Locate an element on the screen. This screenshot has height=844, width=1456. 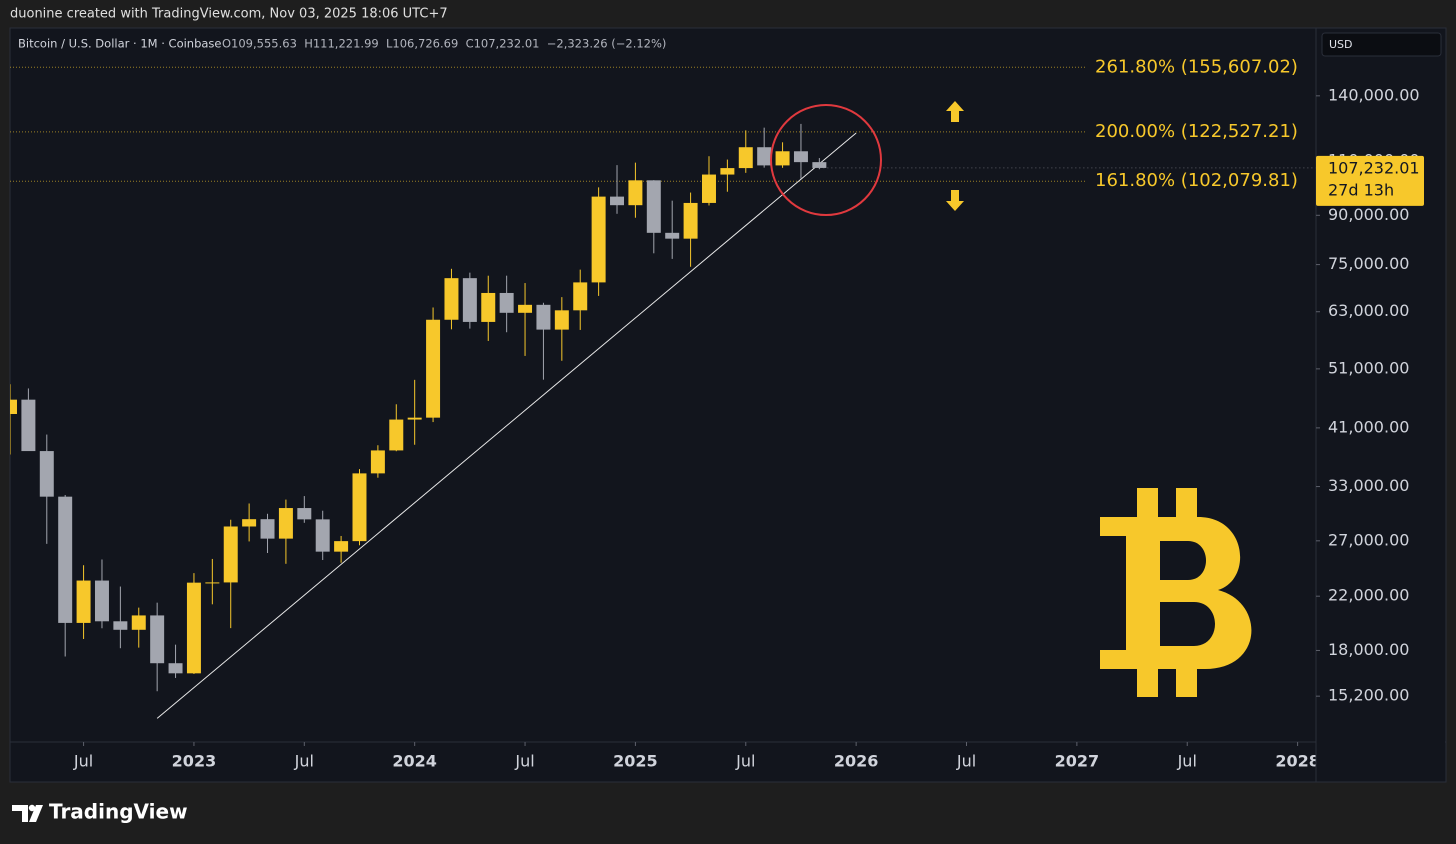
highlight-circle is located at coordinates (826, 160).